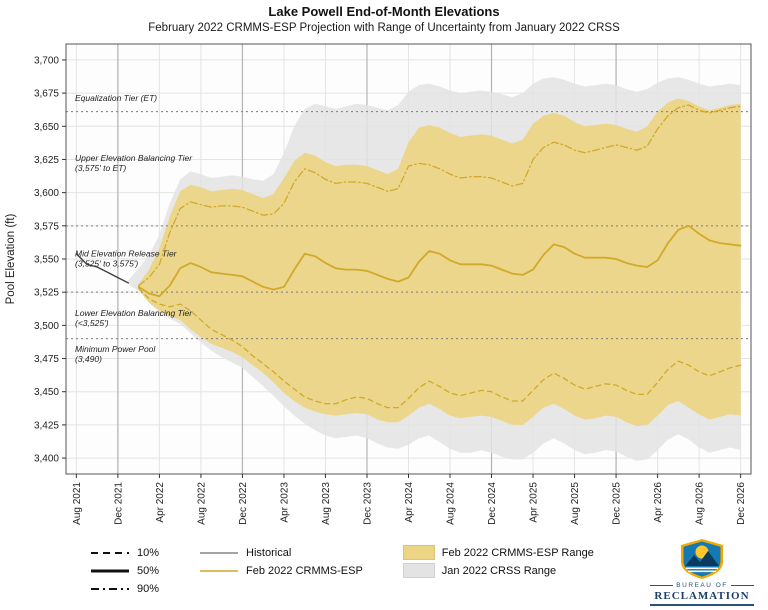 This screenshot has height=610, width=768. What do you see at coordinates (575, 503) in the screenshot?
I see `svg-text: Aug 2025` at bounding box center [575, 503].